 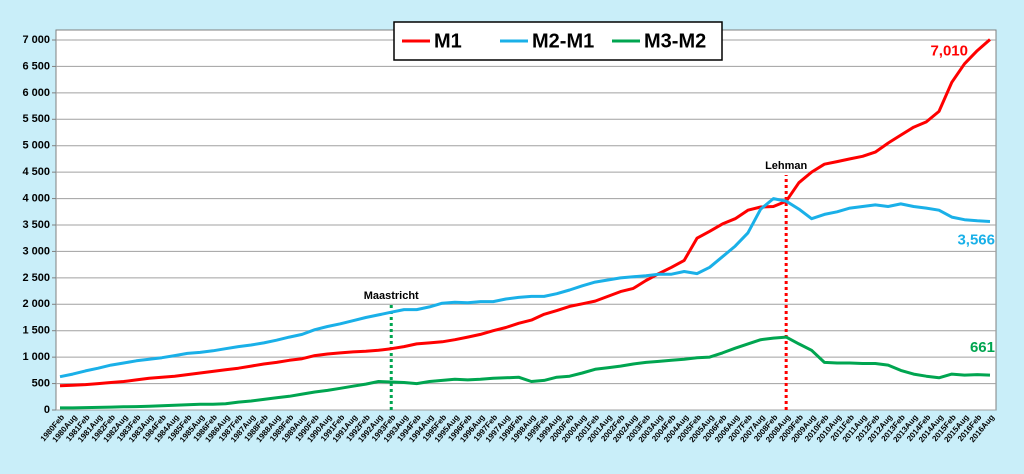 What do you see at coordinates (36, 66) in the screenshot?
I see `y-tick-label: 6 500` at bounding box center [36, 66].